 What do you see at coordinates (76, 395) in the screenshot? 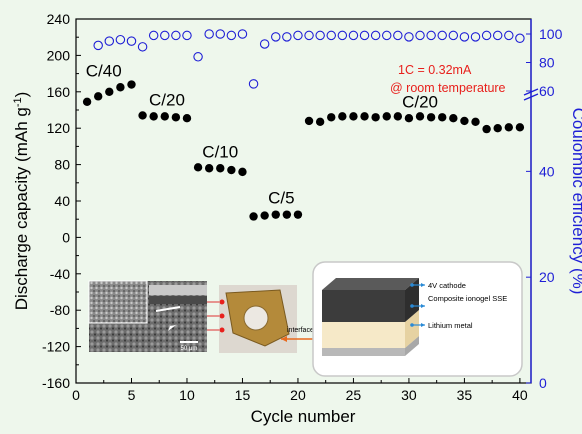
I see `x-tick-label: 0` at bounding box center [76, 395].